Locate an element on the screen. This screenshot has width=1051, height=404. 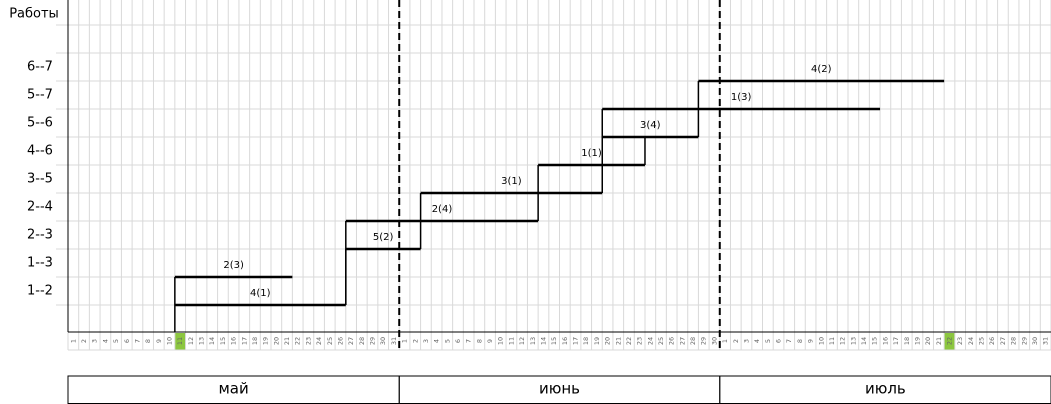
row-label: 6--7 is located at coordinates (40, 67).